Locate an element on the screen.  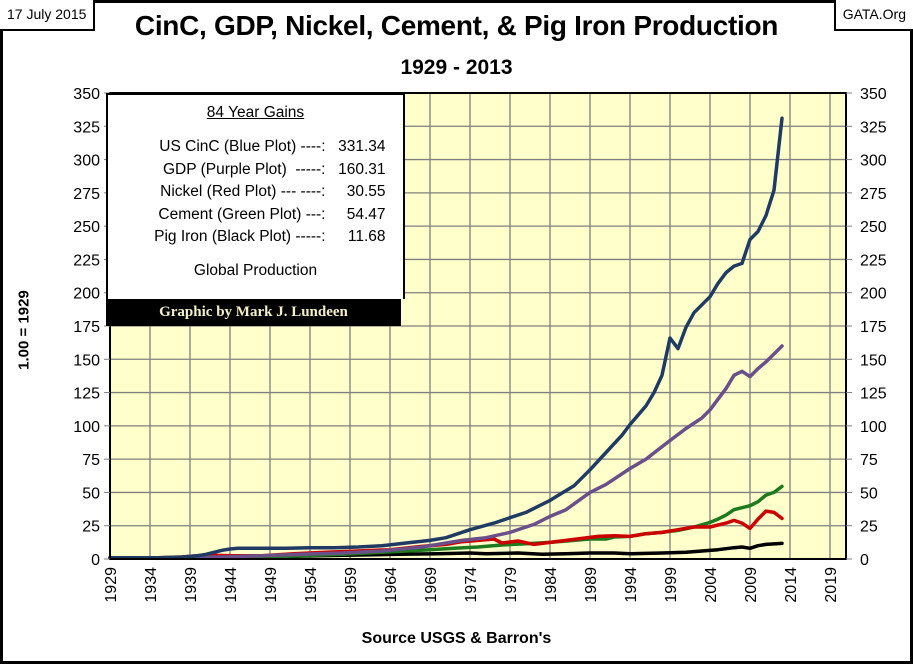
legend-value: 331.34 is located at coordinates (362, 146).